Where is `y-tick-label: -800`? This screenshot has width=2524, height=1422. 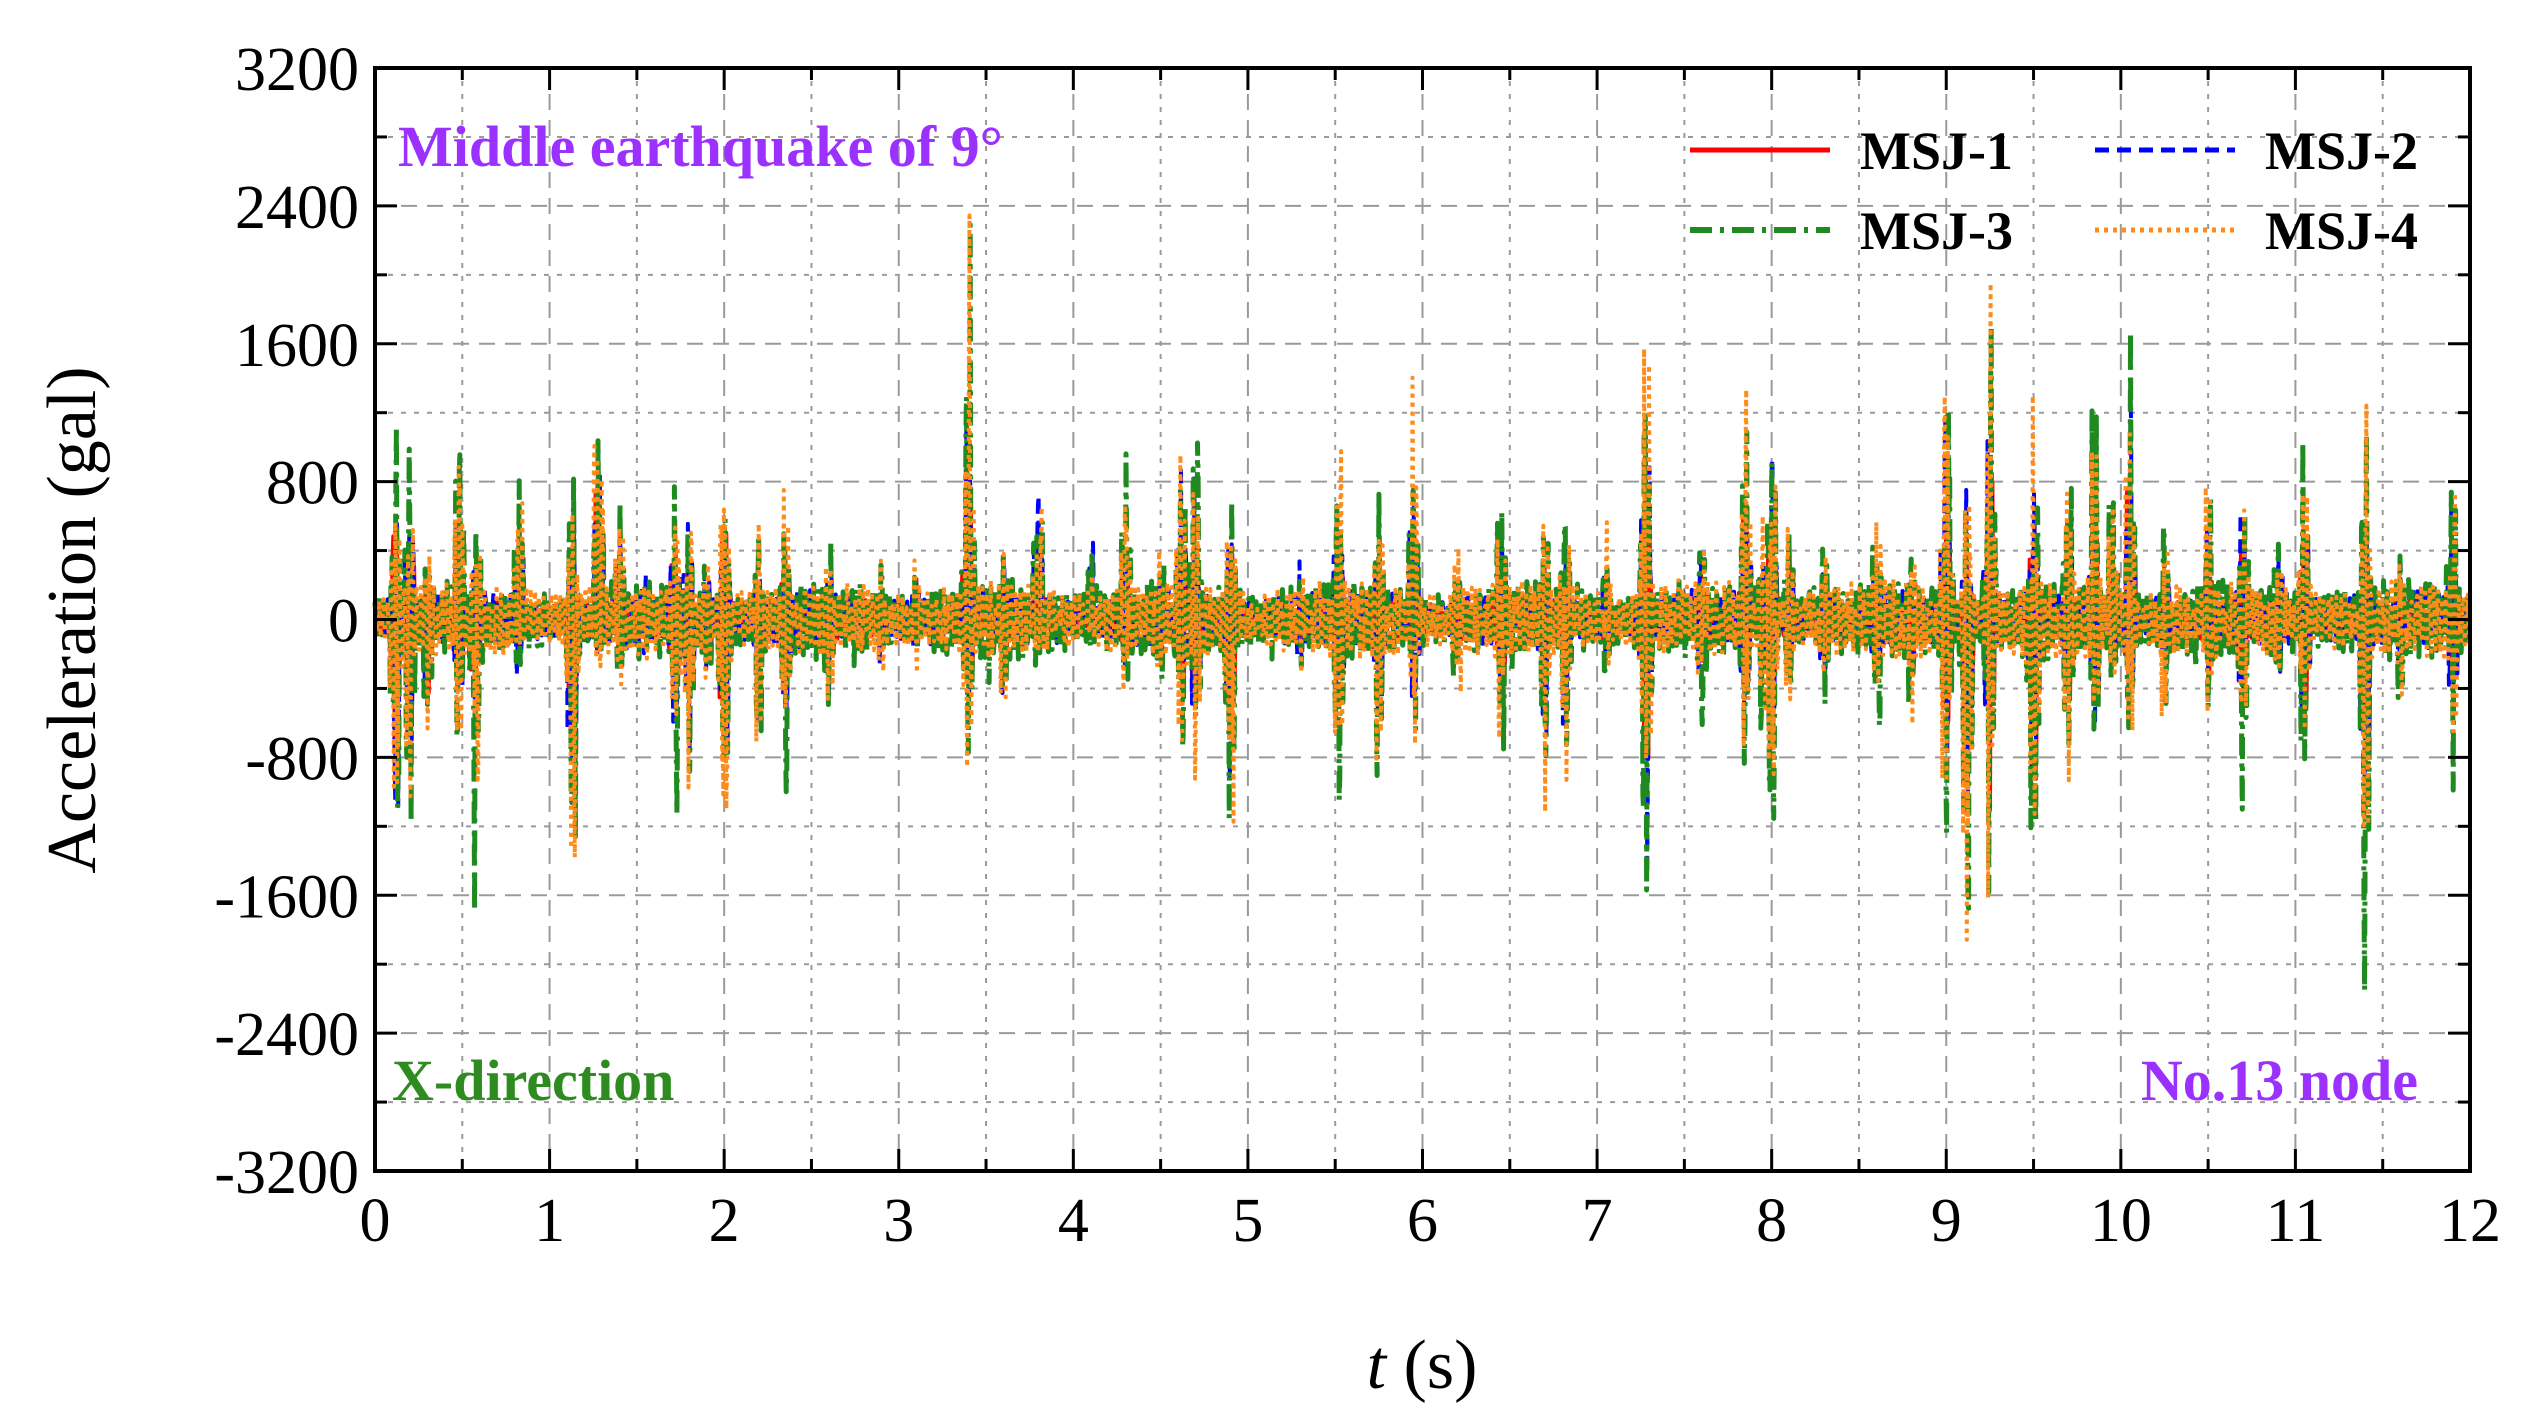 y-tick-label: -800 is located at coordinates (302, 759).